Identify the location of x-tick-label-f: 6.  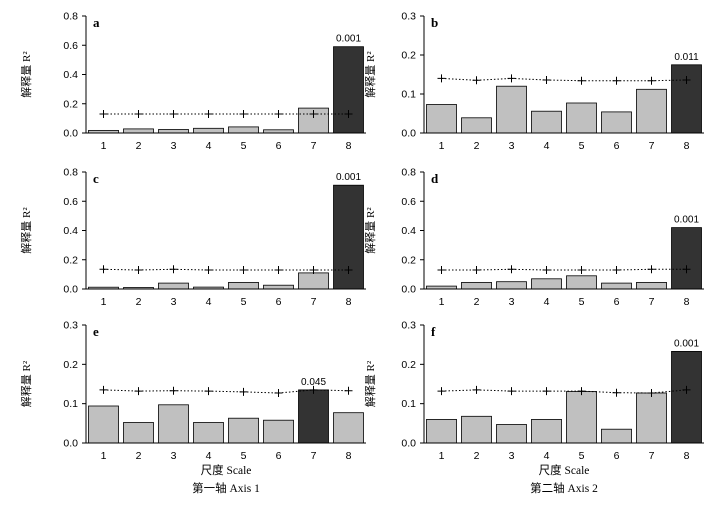
(617, 456).